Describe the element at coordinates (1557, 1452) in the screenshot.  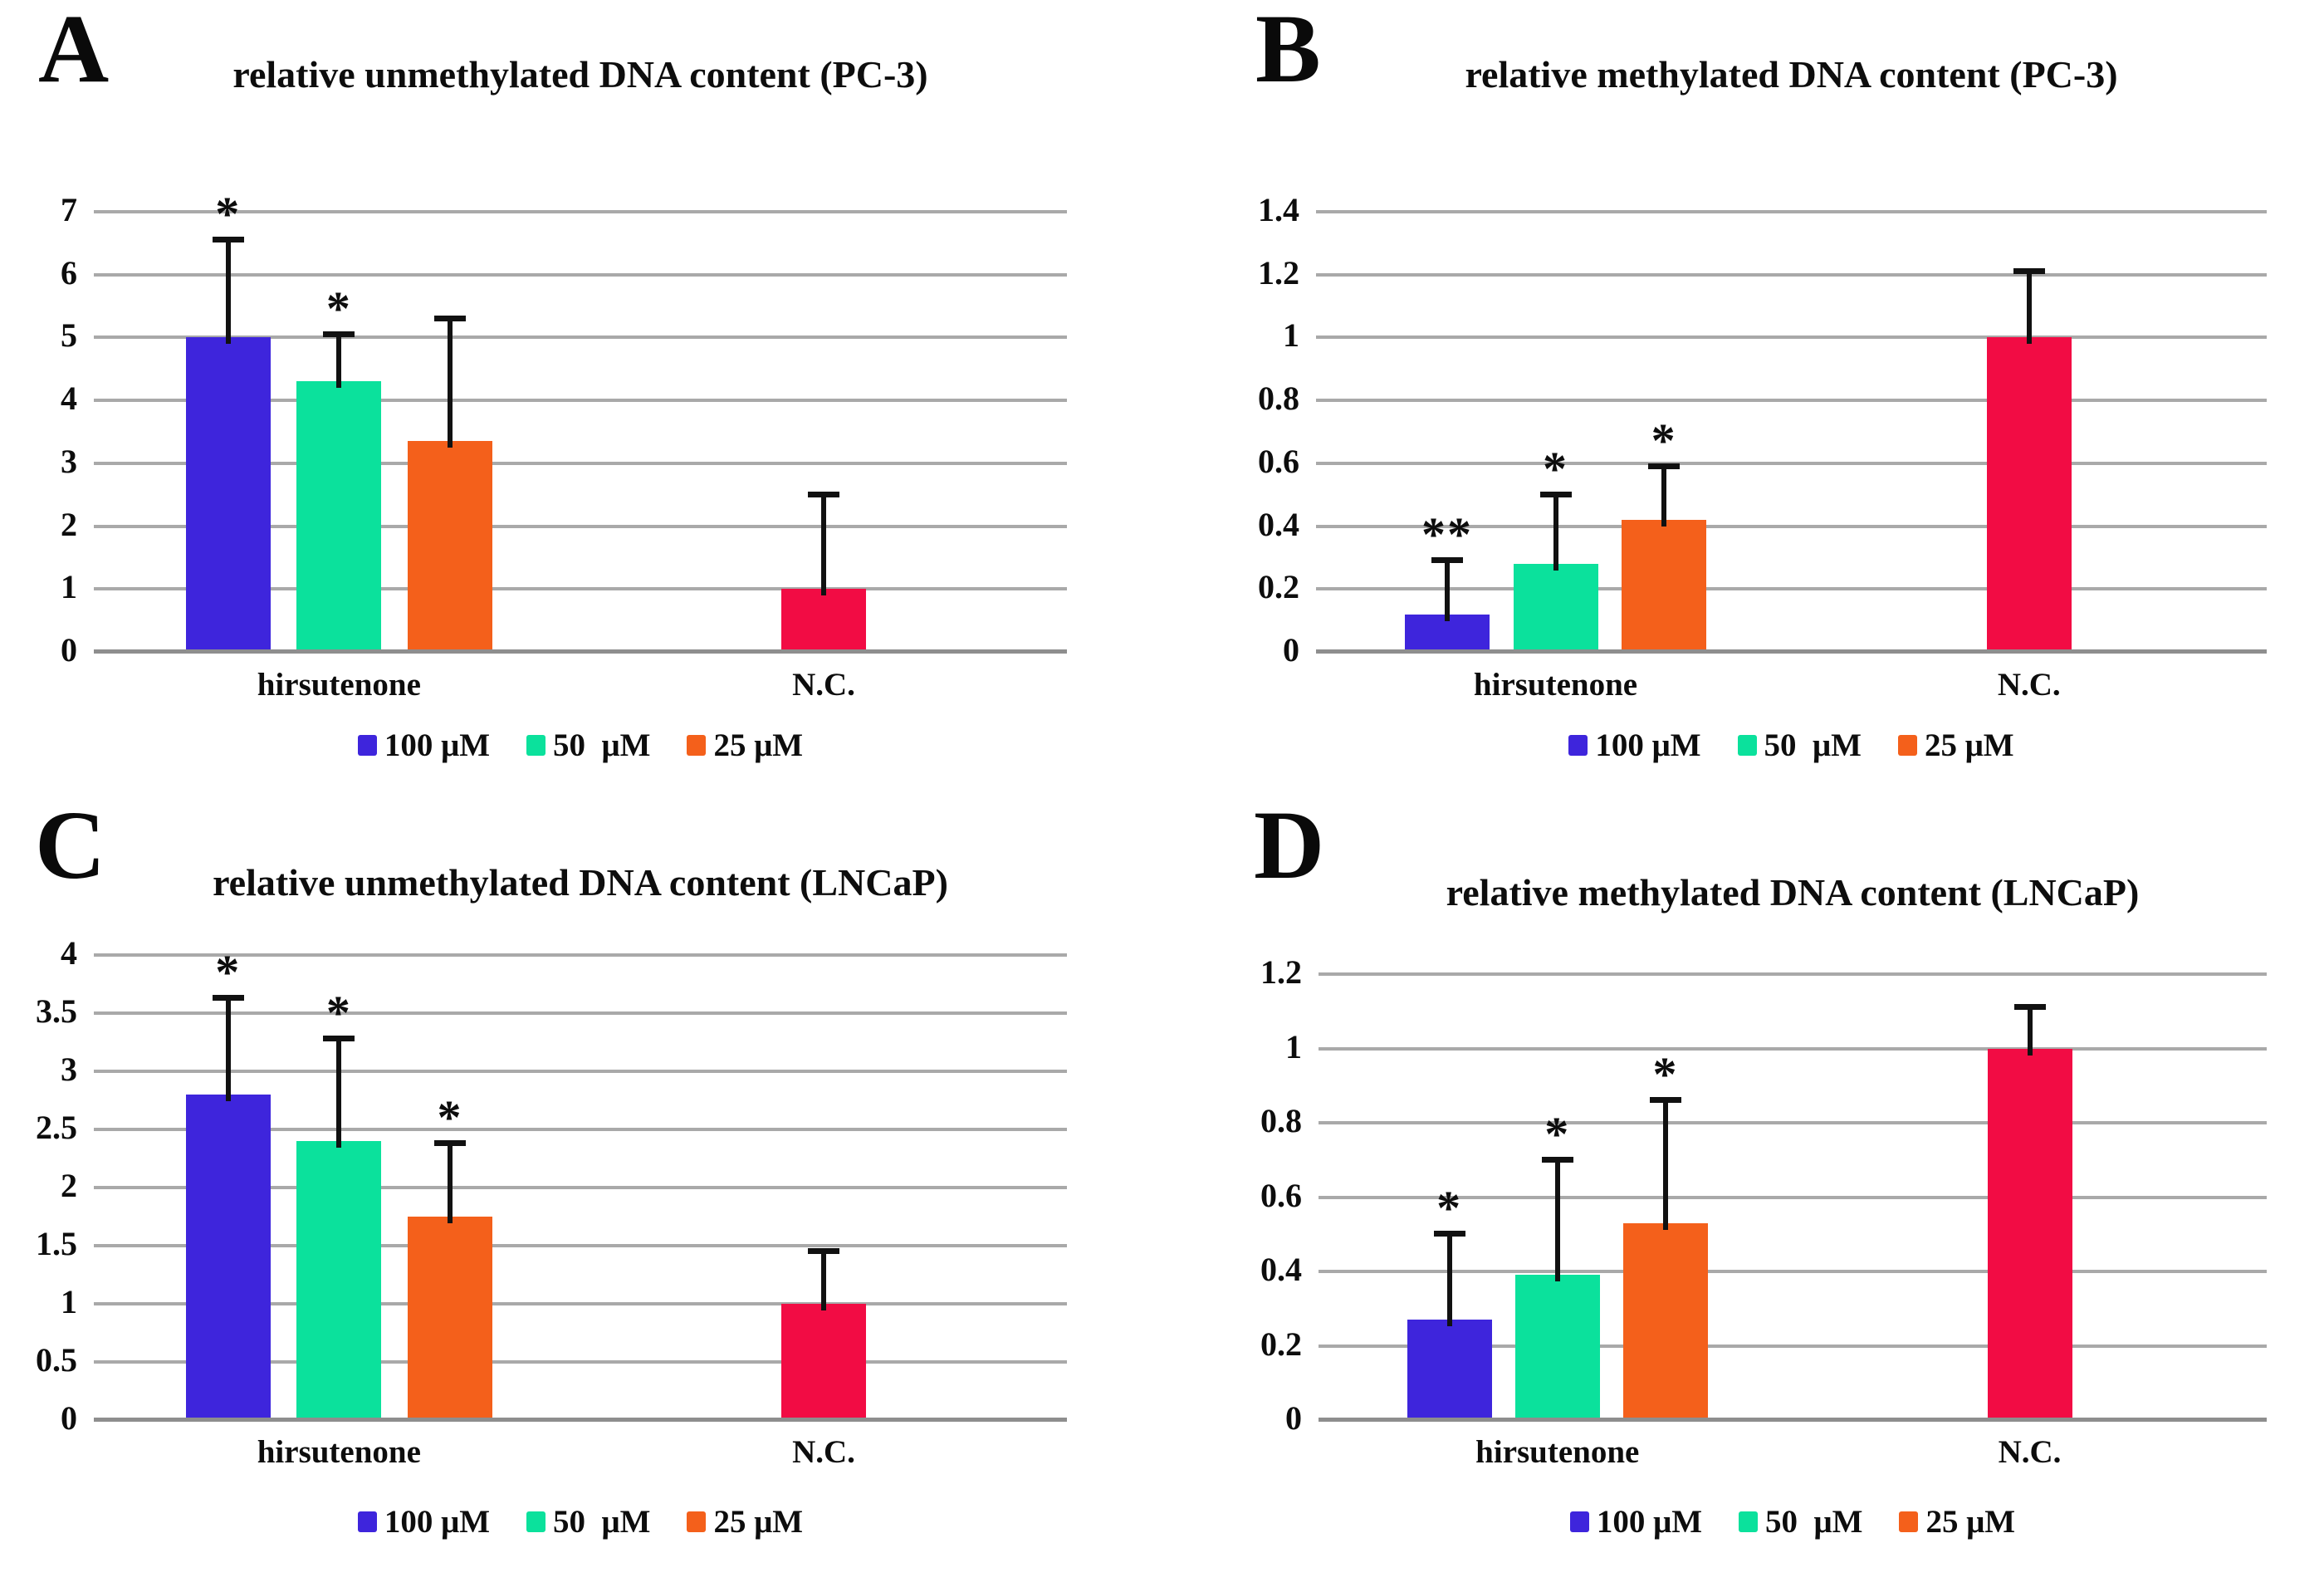
I see `x-axis-category-label: hirsutenone` at that location.